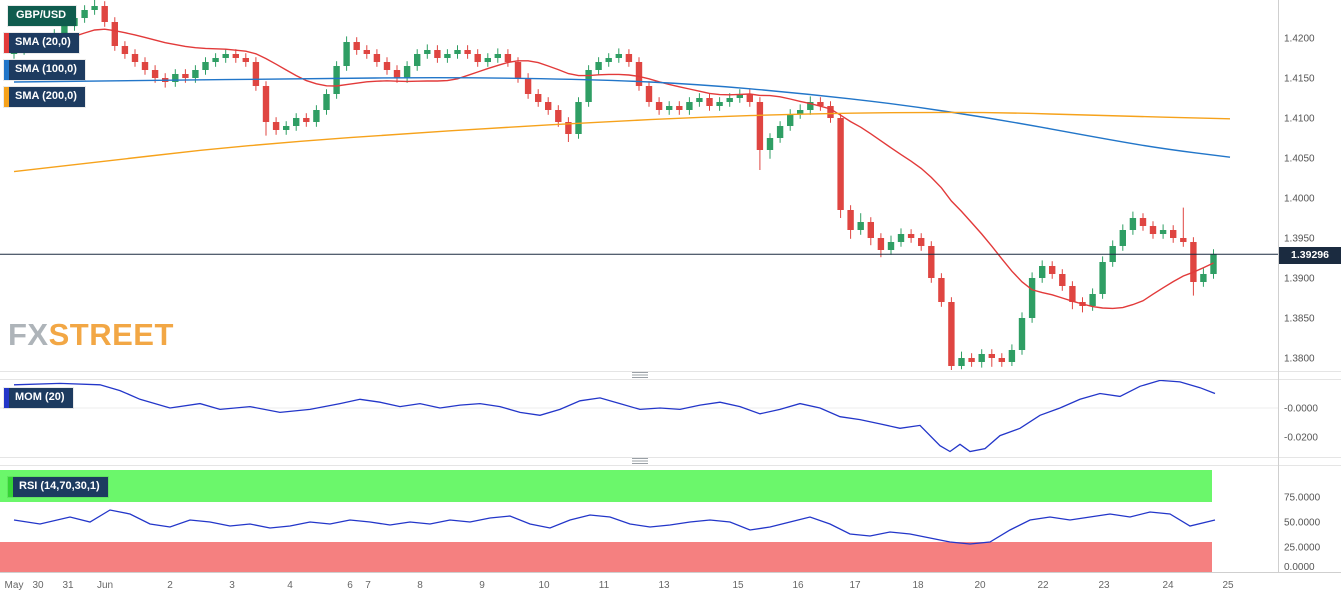  Describe the element at coordinates (170, 585) in the screenshot. I see `x-axis-label: 2` at that location.